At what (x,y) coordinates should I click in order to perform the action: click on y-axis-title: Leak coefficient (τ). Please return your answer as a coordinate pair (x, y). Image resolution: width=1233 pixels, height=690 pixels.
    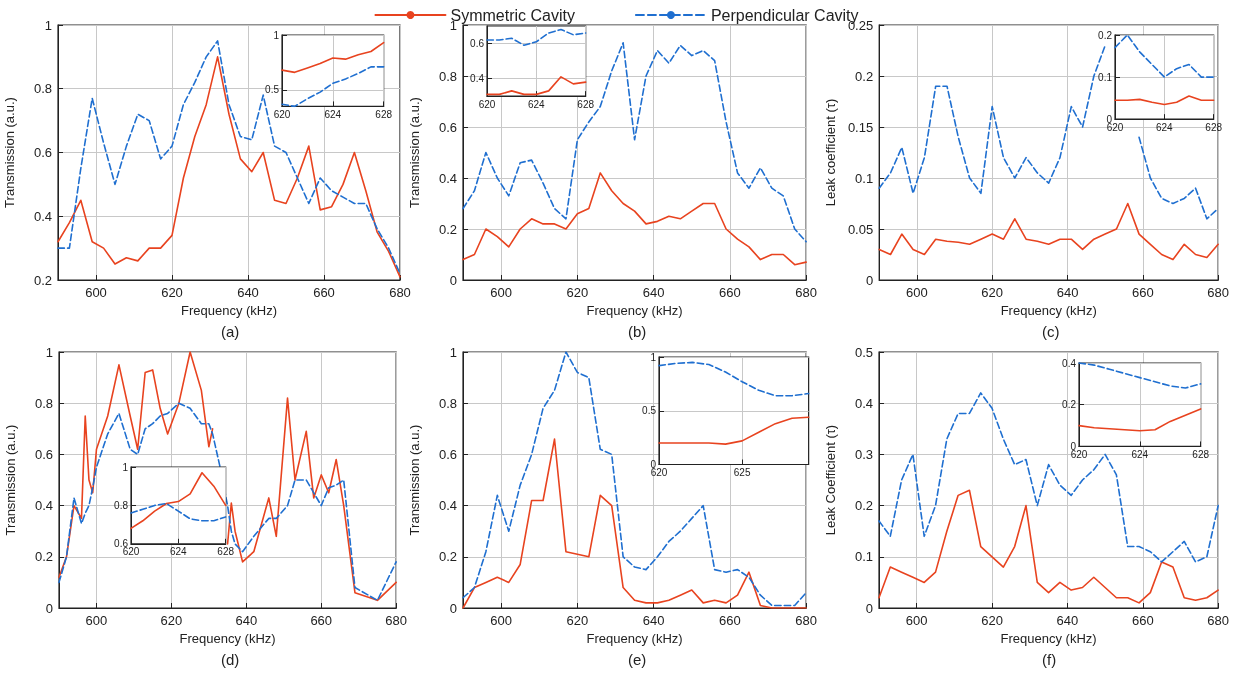
    Looking at the image, I should click on (830, 152).